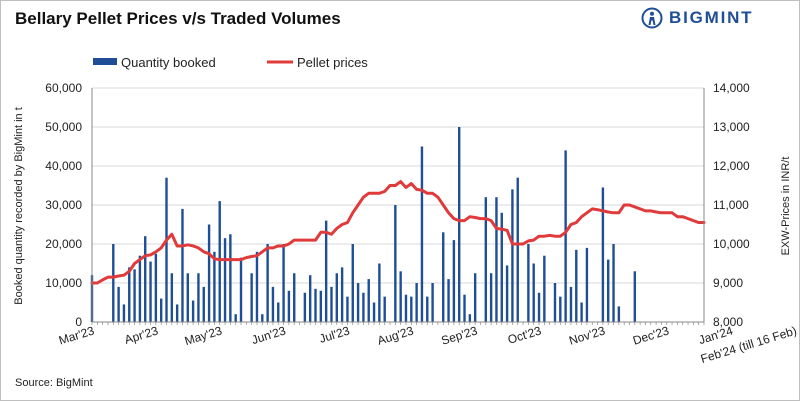  Describe the element at coordinates (731, 88) in the screenshot. I see `y-right-tick-label: 14,000` at that location.